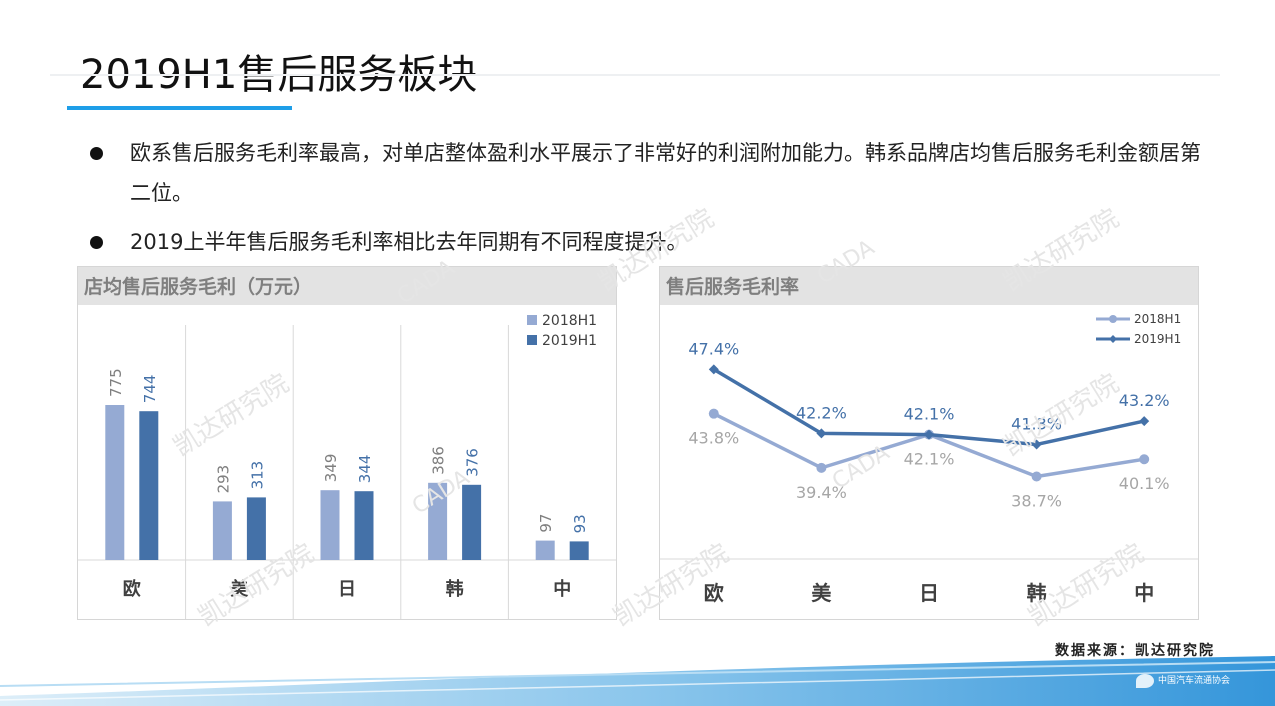 The width and height of the screenshot is (1275, 706). I want to click on data-label: 43.8%, so click(713, 438).